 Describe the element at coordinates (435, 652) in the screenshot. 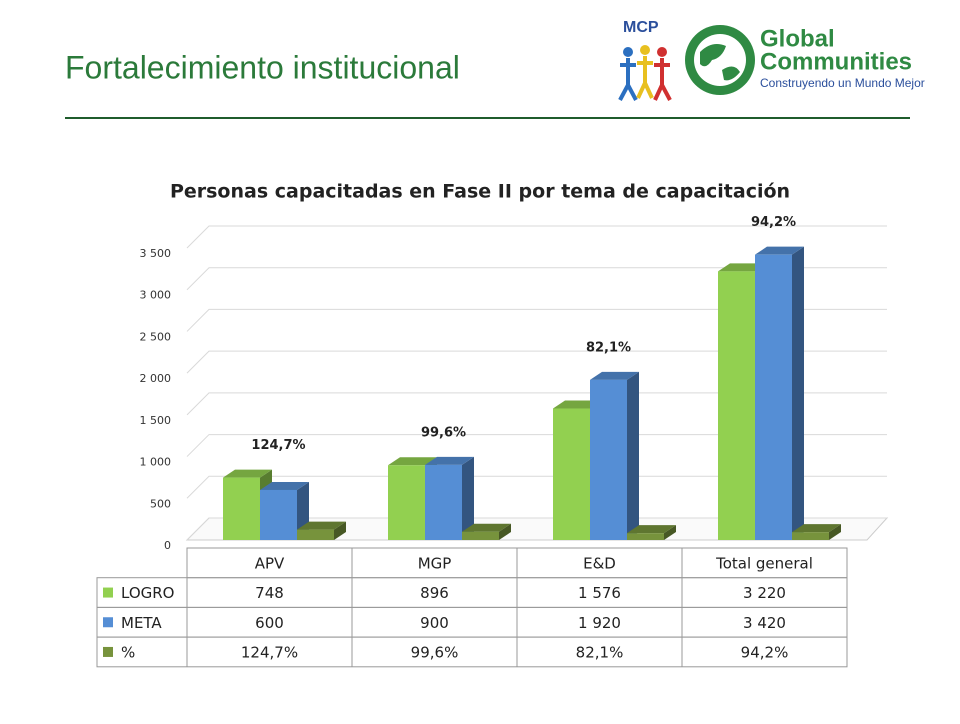

I see `table-cell: 99,6%` at that location.